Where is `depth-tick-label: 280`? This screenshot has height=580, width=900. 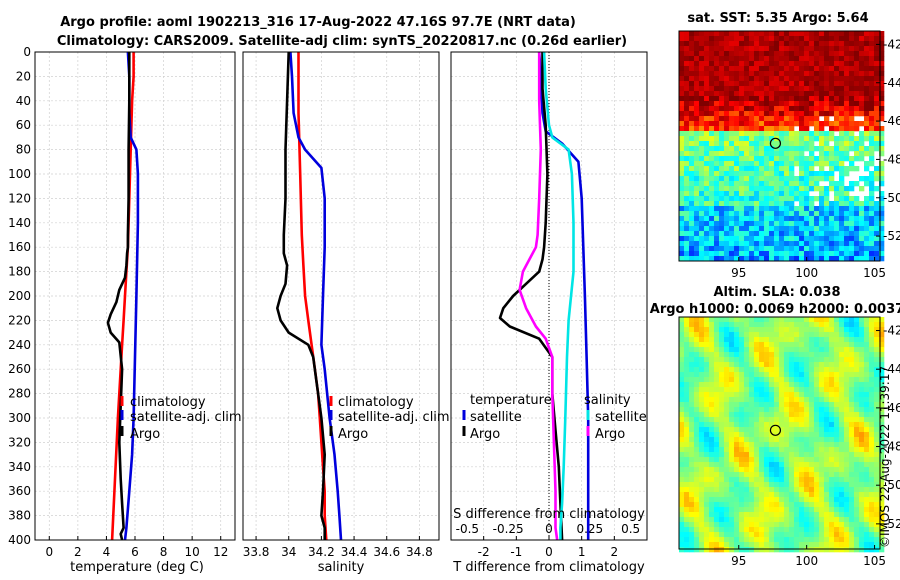
depth-tick-label: 280 is located at coordinates (19, 394).